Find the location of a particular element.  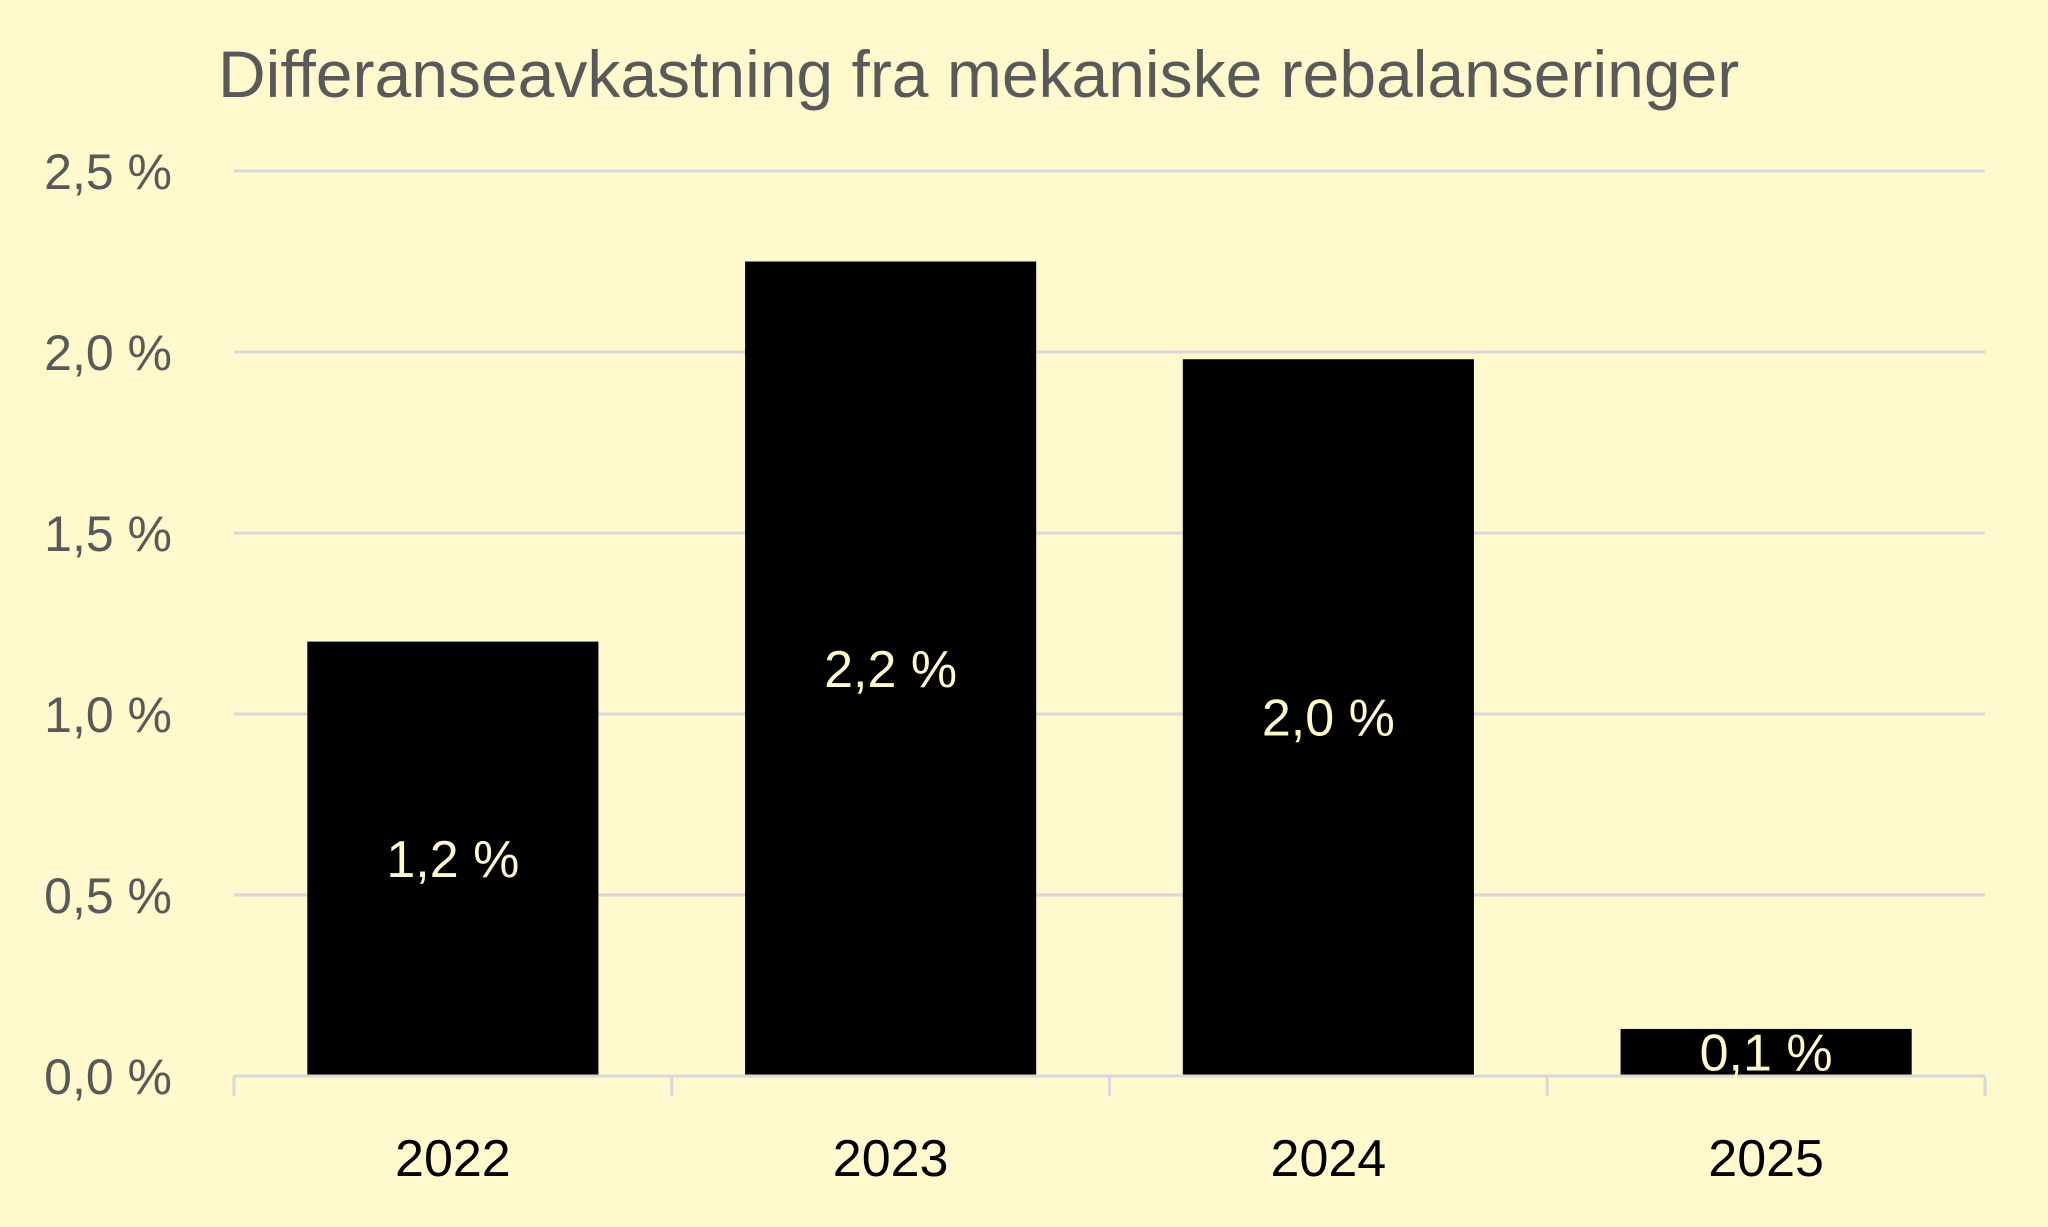

y-tick-label: 2,5 % is located at coordinates (108, 172).